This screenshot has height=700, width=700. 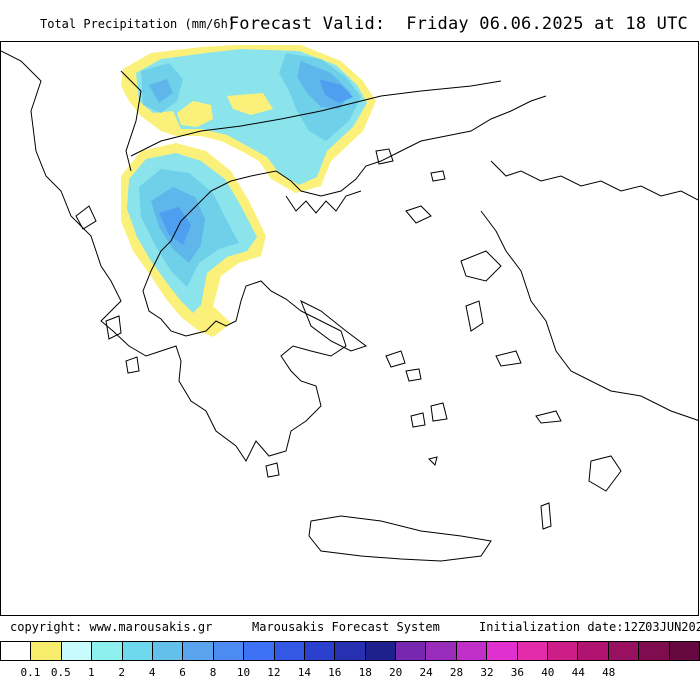 I want to click on init-date: Initialization date:12Z03JUN2025, so click(x=589, y=627).